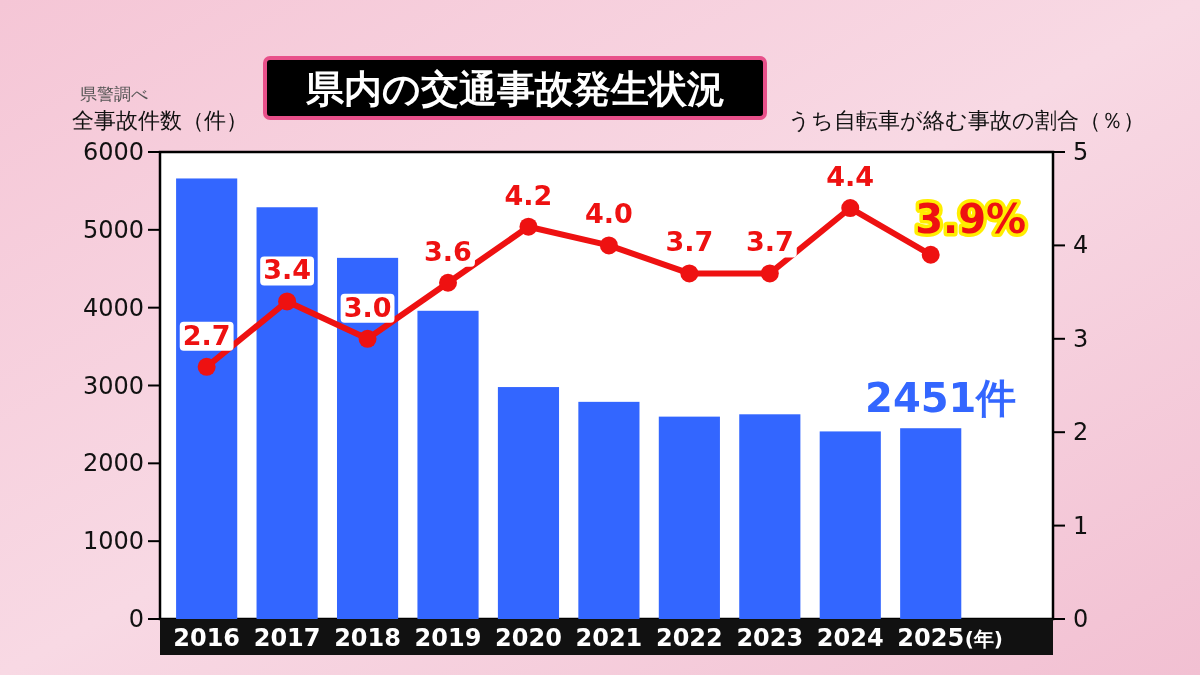 The width and height of the screenshot is (1200, 675). I want to click on y-tick-label: 3000, so click(113, 385).